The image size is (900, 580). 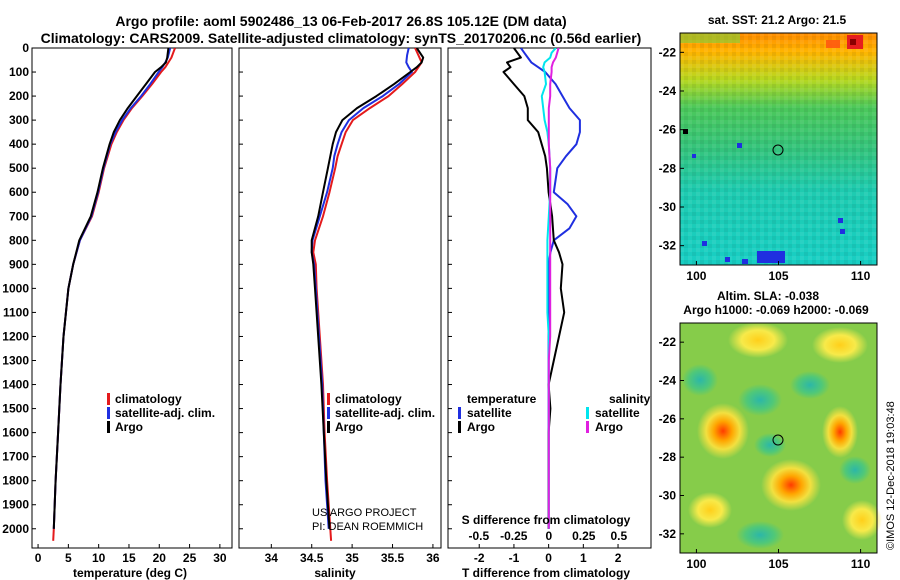 What do you see at coordinates (459, 413) in the screenshot?
I see `legend-swatch-t-satellite` at bounding box center [459, 413].